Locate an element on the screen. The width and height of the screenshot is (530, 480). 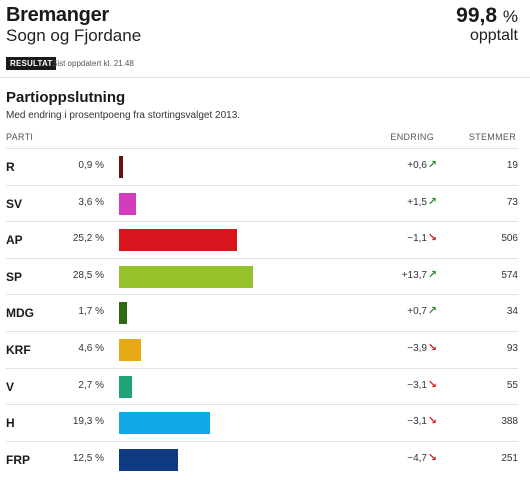
counted-percentage: 99,8 % is located at coordinates (487, 16).